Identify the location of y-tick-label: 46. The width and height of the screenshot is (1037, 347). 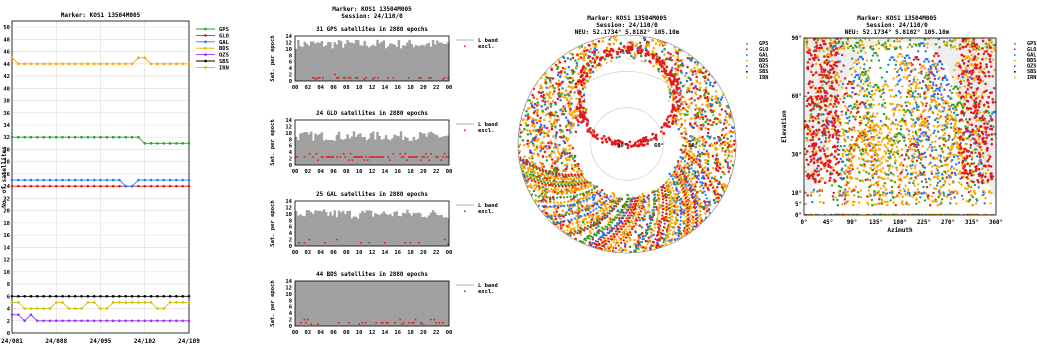
(6, 53).